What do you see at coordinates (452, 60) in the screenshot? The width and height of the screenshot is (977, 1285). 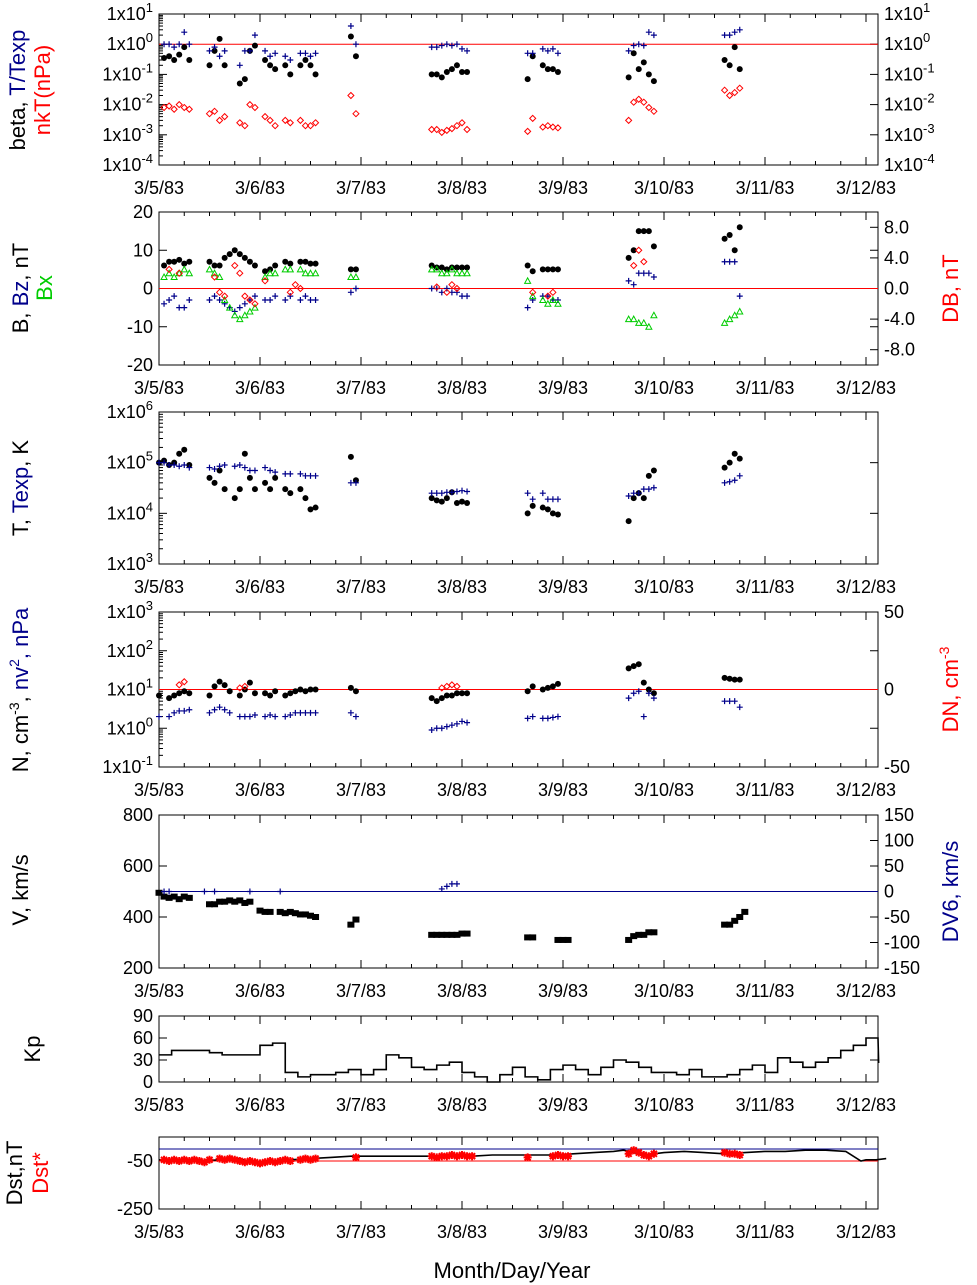 I see `series-beta` at bounding box center [452, 60].